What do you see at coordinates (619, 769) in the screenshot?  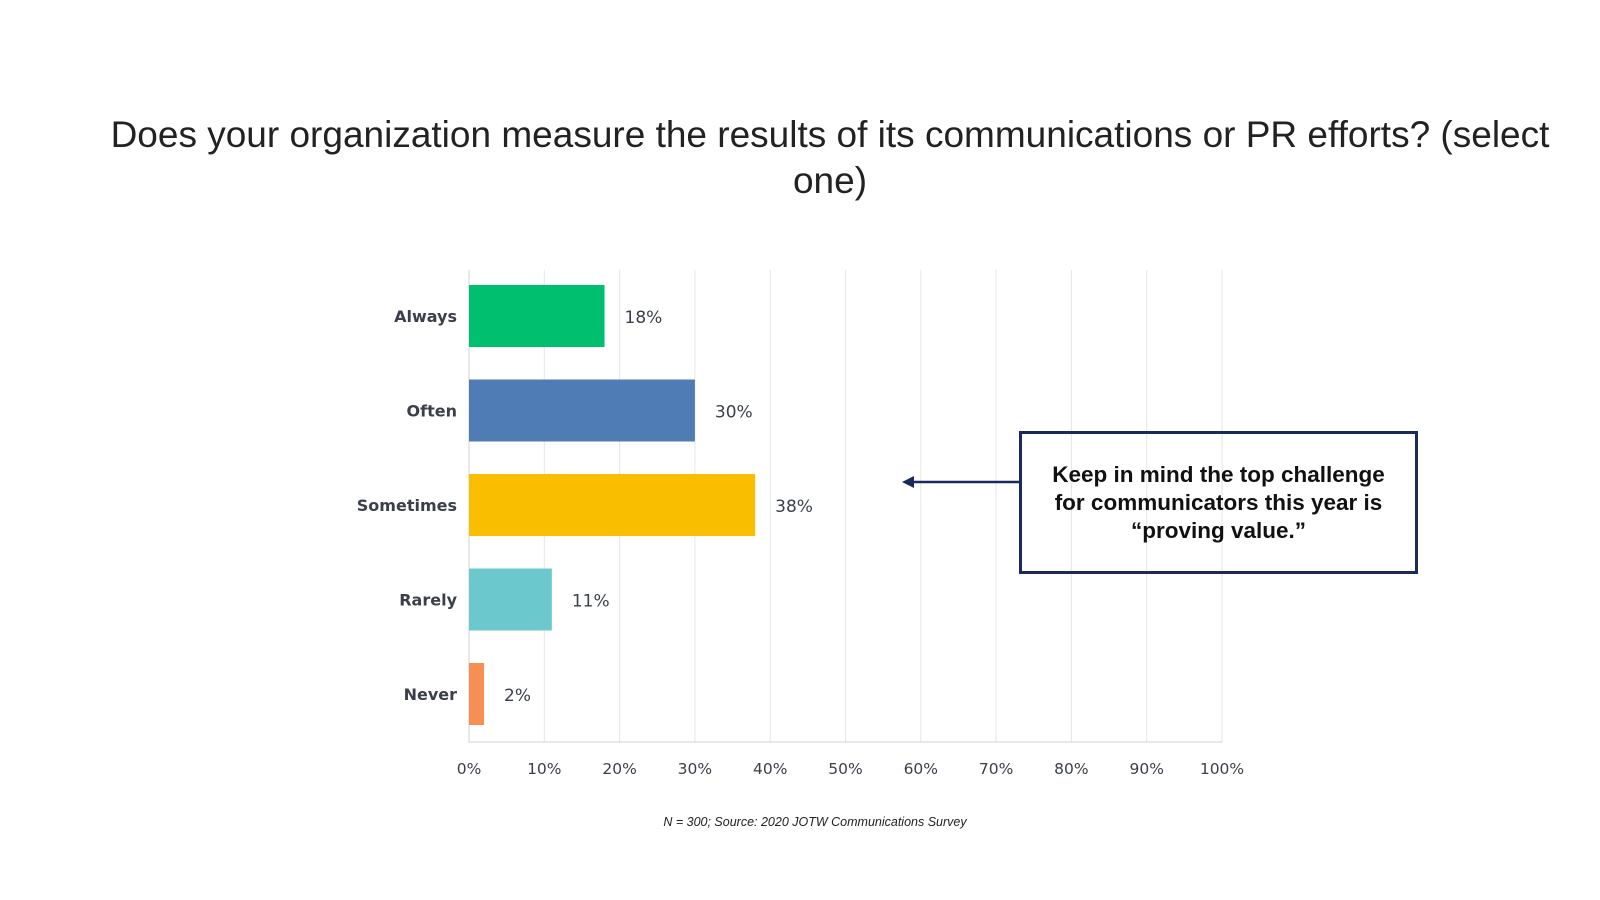 I see `x-tick-label: 20%` at bounding box center [619, 769].